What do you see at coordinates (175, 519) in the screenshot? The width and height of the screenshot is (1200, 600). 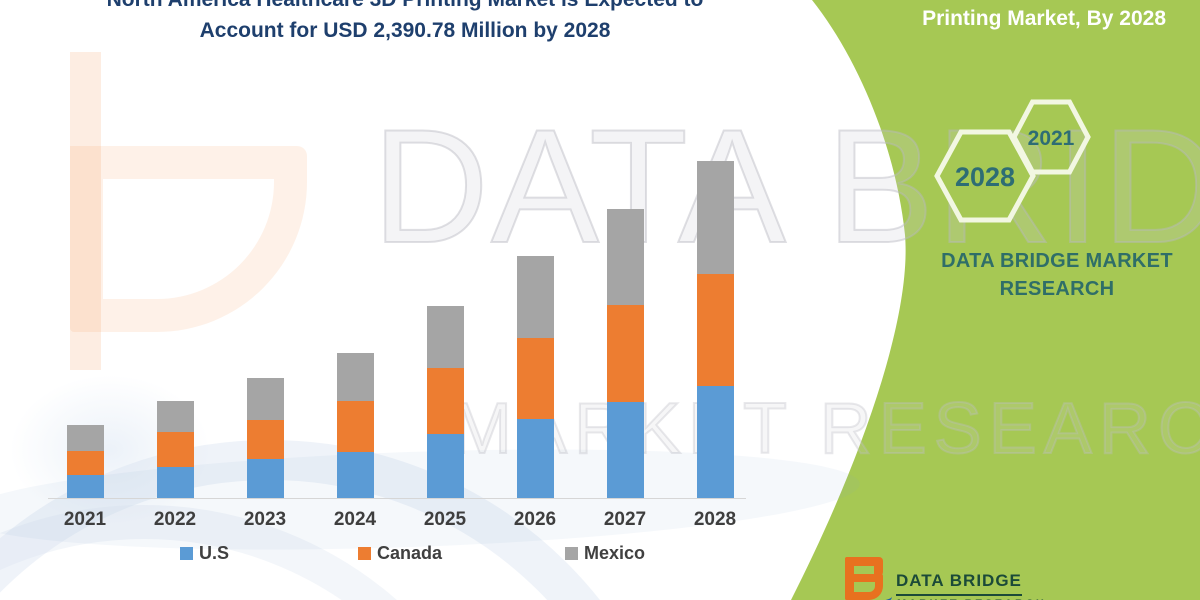 I see `x-axis-tick-label: 2022` at bounding box center [175, 519].